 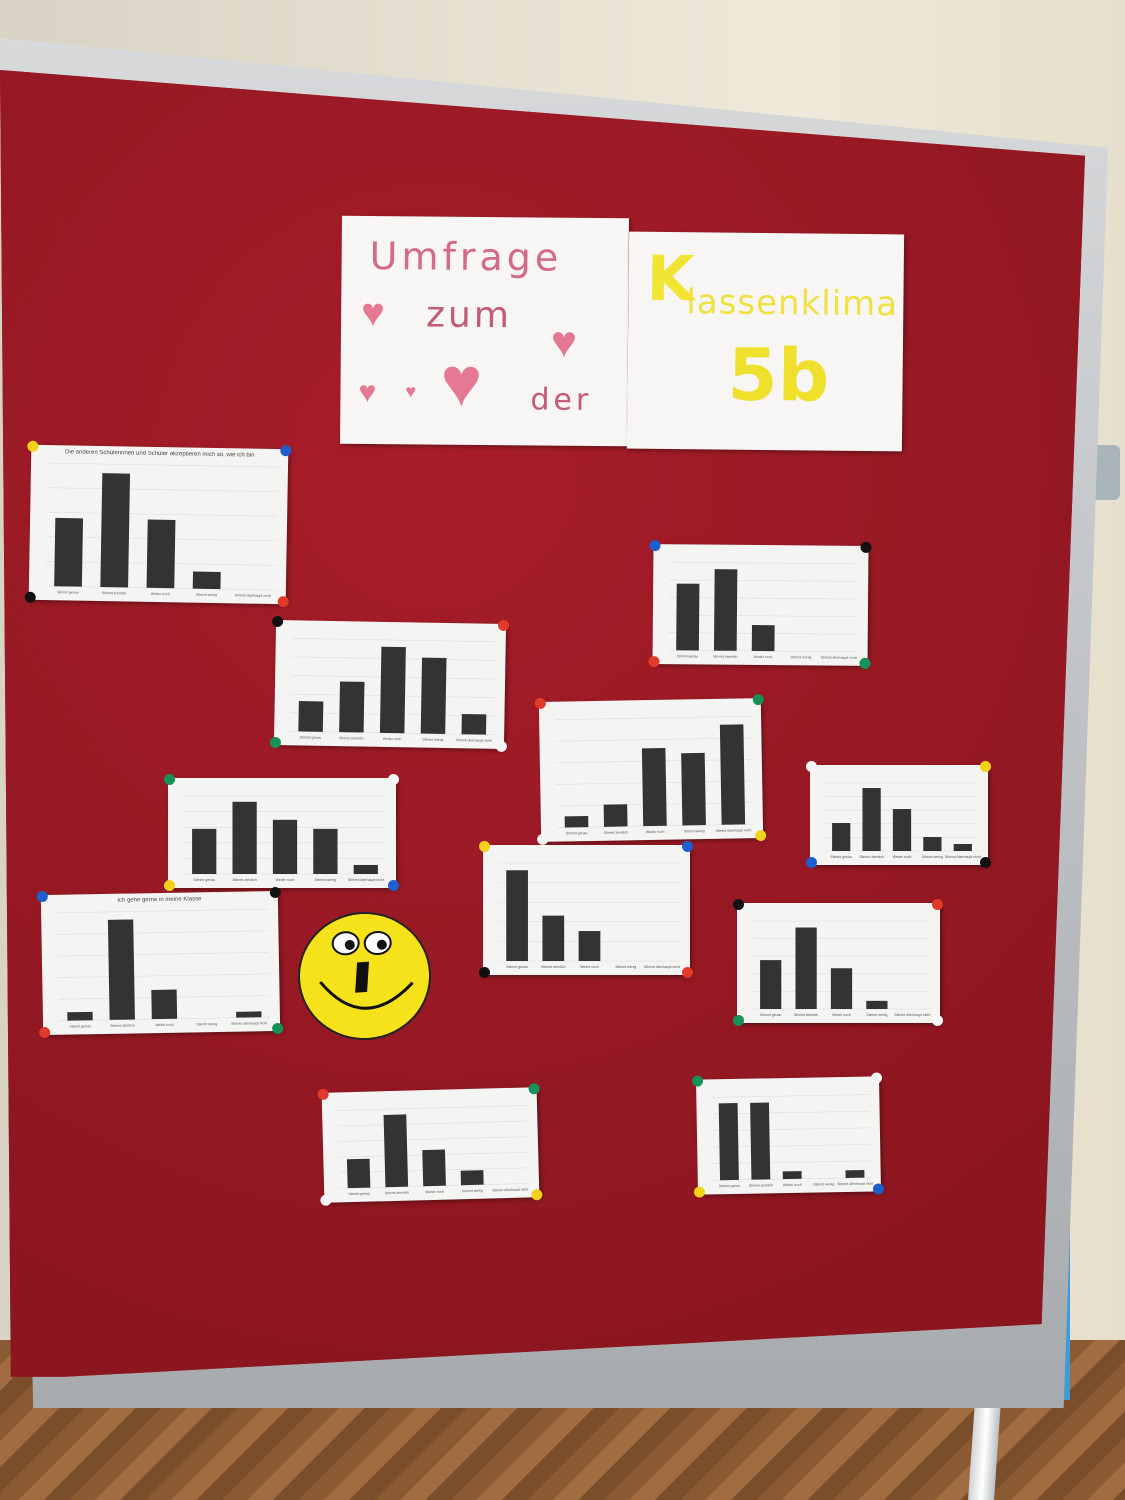 I want to click on poster-text: der, so click(x=561, y=400).